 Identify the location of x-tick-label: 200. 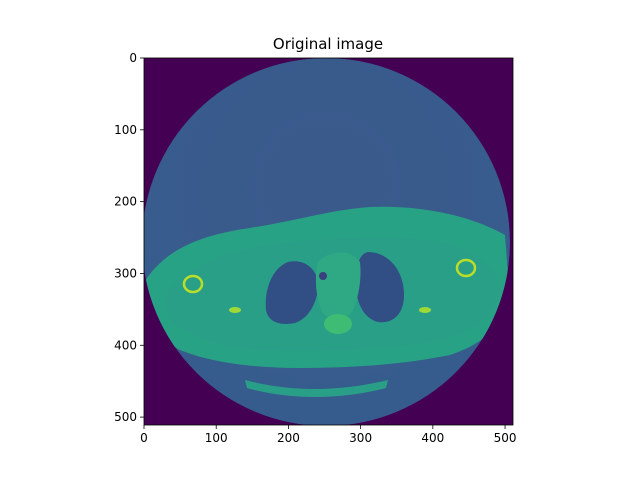
(288, 438).